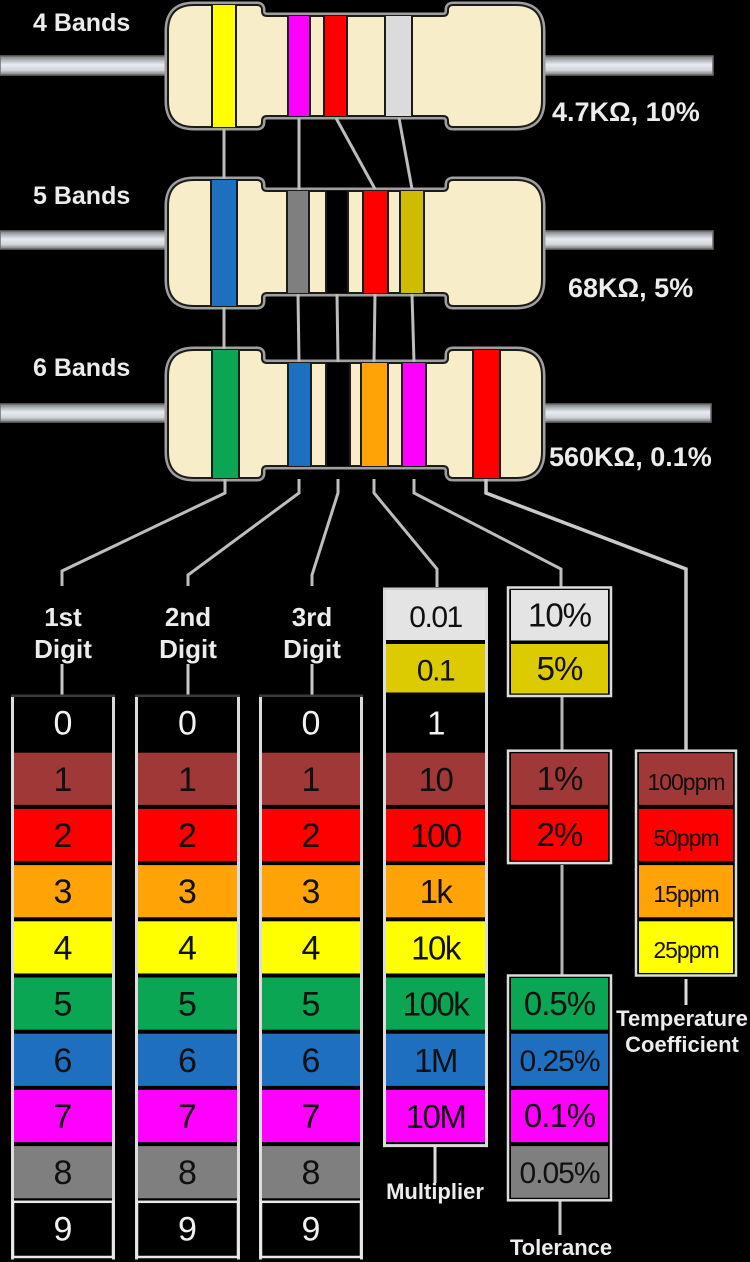 This screenshot has height=1262, width=750. I want to click on svg-text: Multiplier, so click(435, 1191).